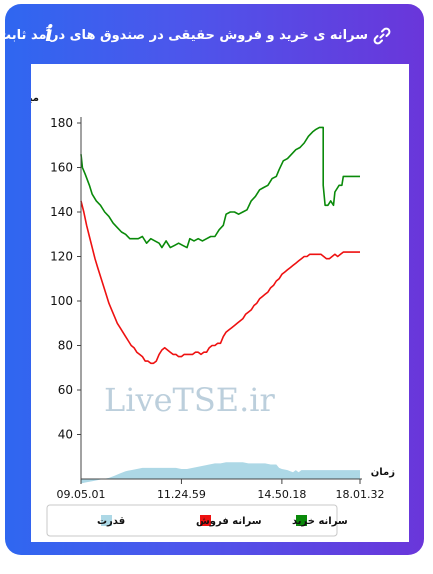  I want to click on legend-box, so click(192, 520).